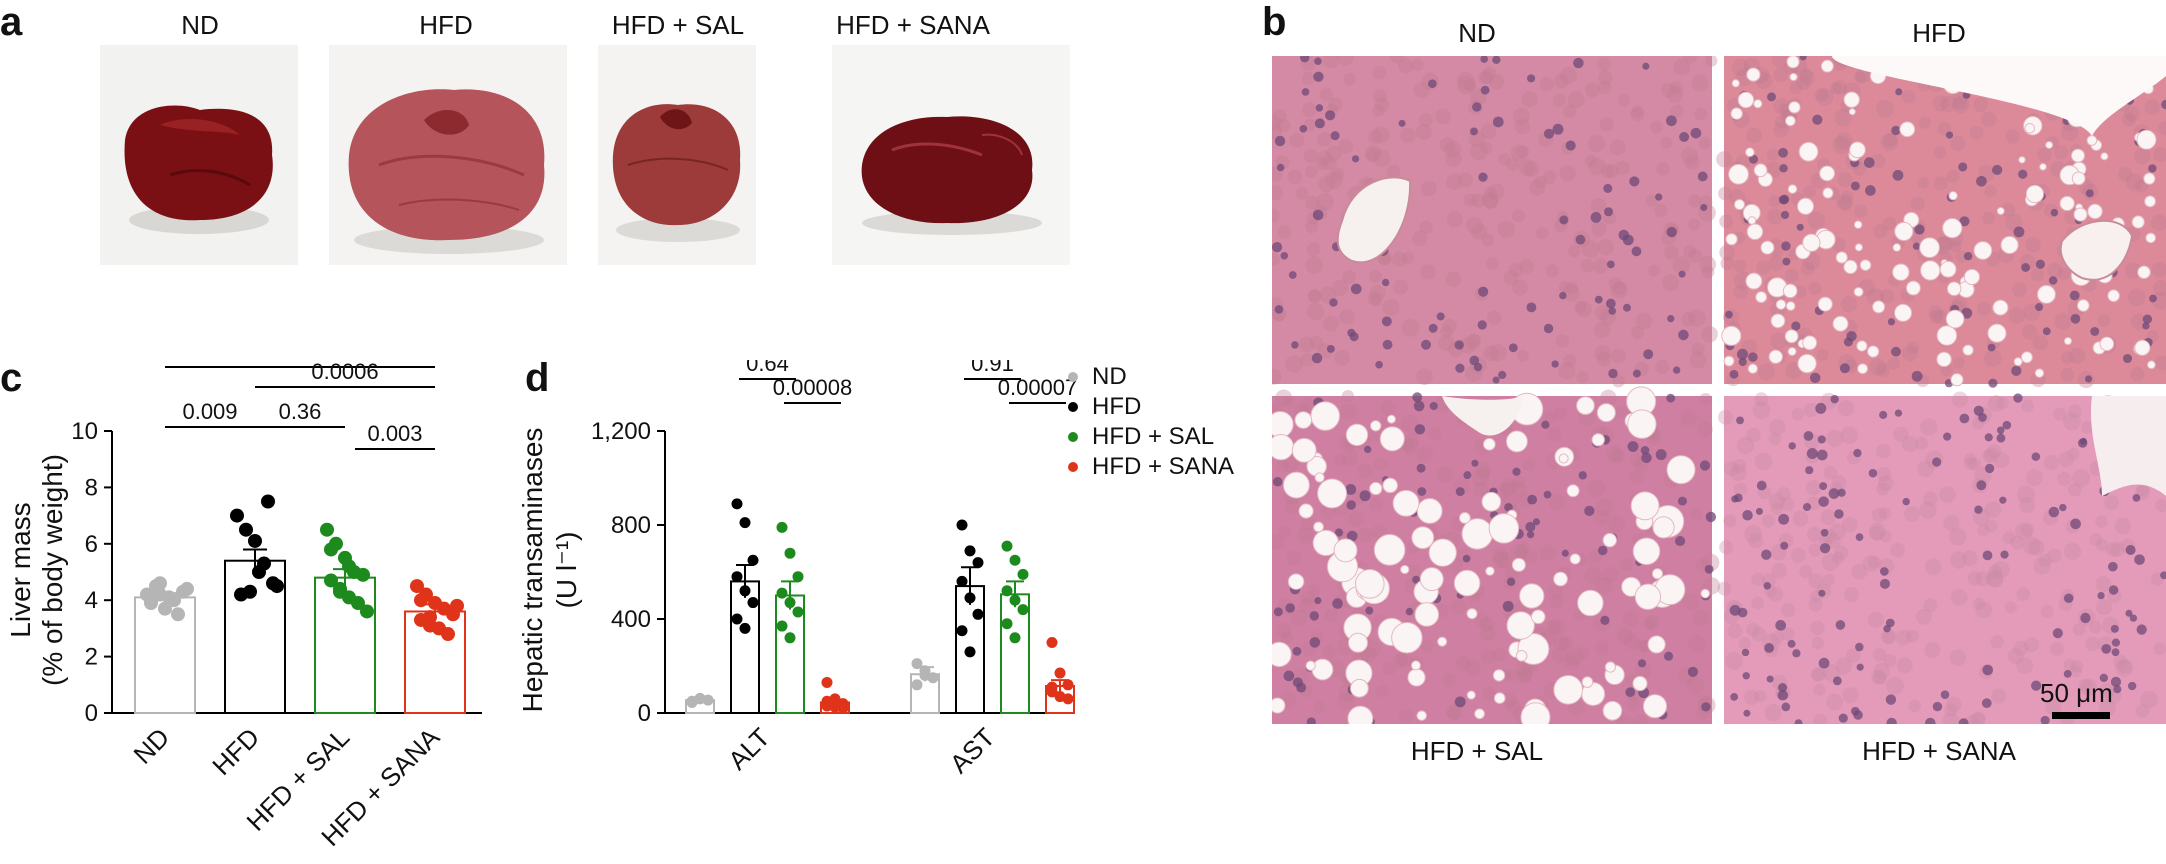  What do you see at coordinates (1495, 222) in the screenshot?
I see `histo-nd` at bounding box center [1495, 222].